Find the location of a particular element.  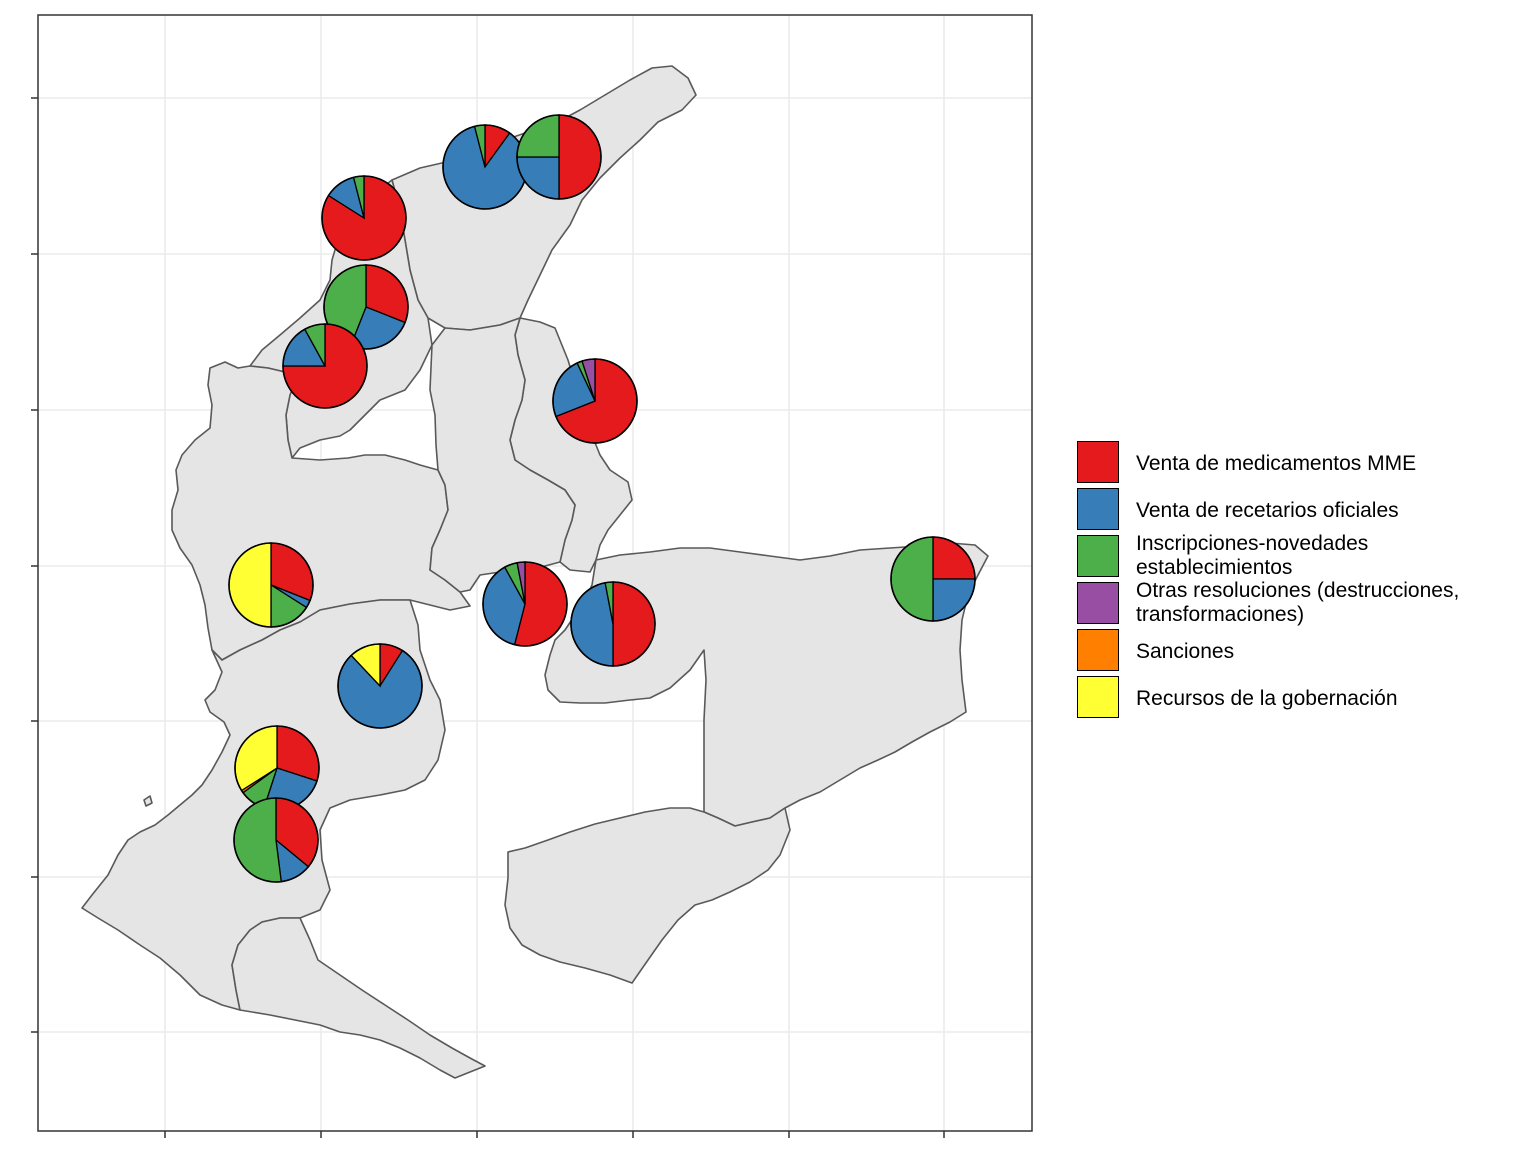

region-small-islet is located at coordinates (148, 801).